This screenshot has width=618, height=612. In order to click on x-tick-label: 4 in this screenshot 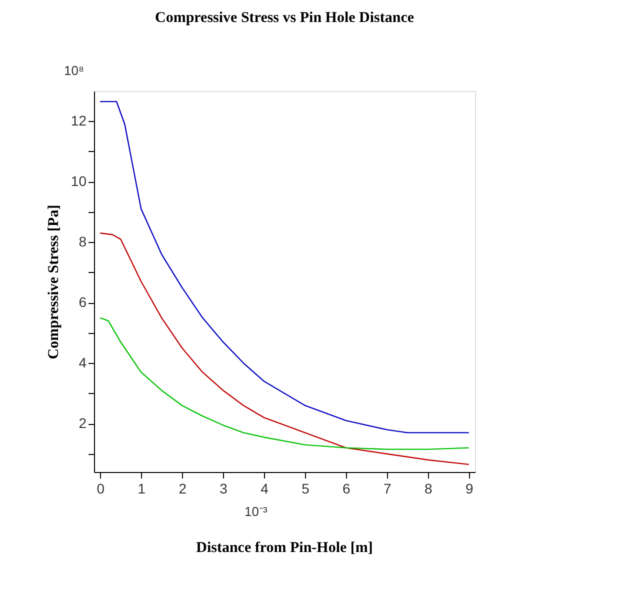, I will do `click(264, 488)`.